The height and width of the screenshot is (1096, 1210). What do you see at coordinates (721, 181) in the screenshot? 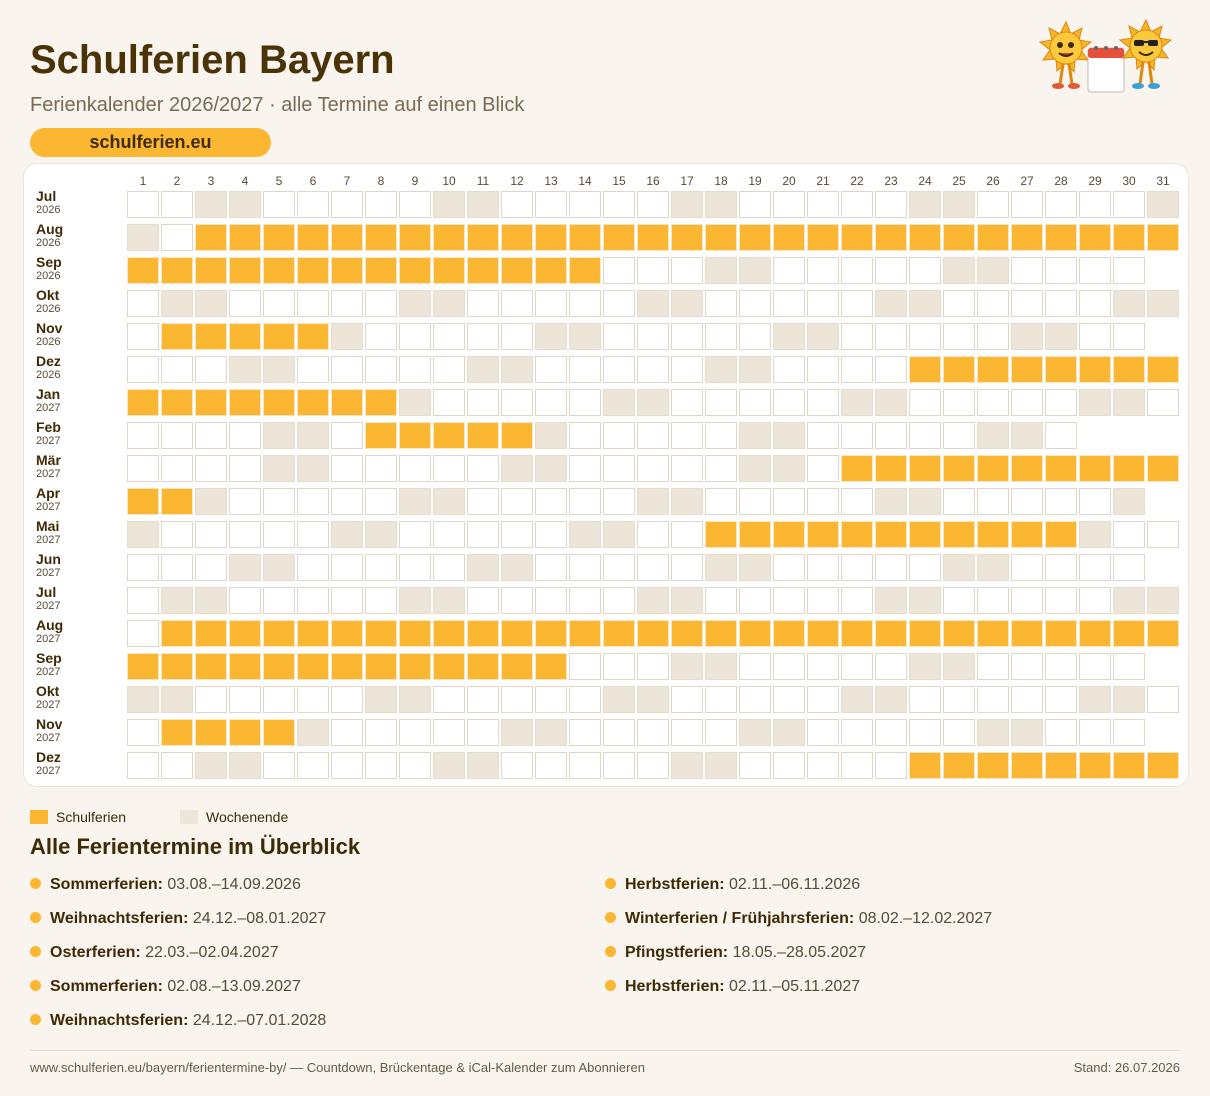
I see `day-number-header: 18` at bounding box center [721, 181].